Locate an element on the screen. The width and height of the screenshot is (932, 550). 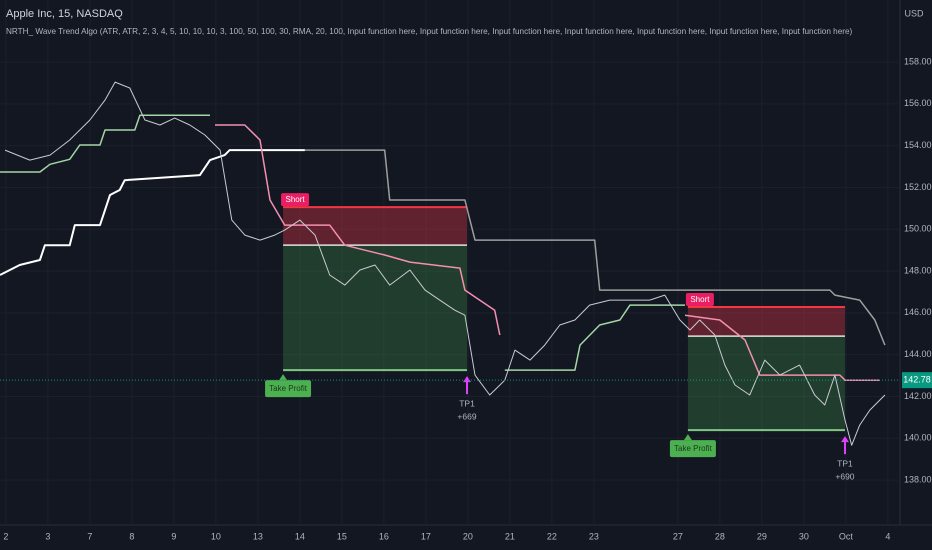
y-tick-label: 142.00 is located at coordinates (918, 396).